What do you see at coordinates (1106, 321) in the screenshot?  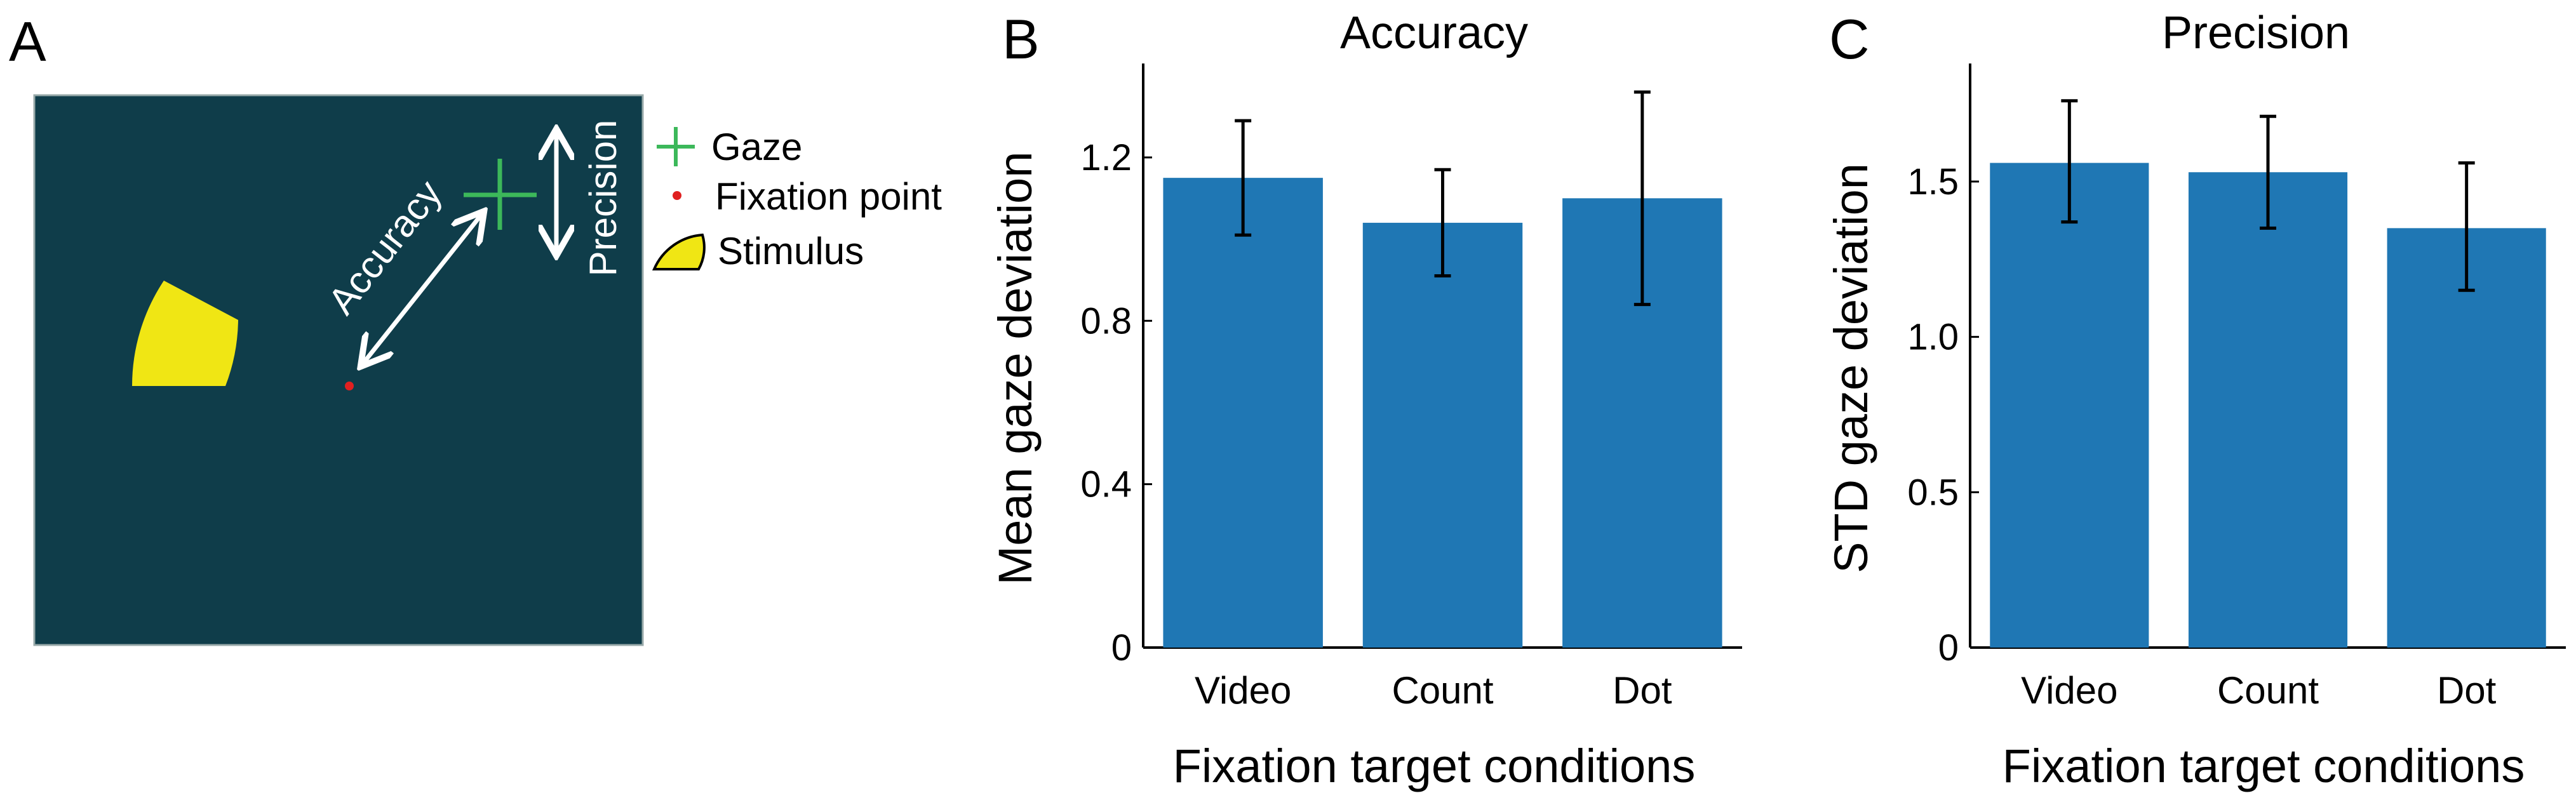 I see `chart-b-ytick-label: 0.8` at bounding box center [1106, 321].